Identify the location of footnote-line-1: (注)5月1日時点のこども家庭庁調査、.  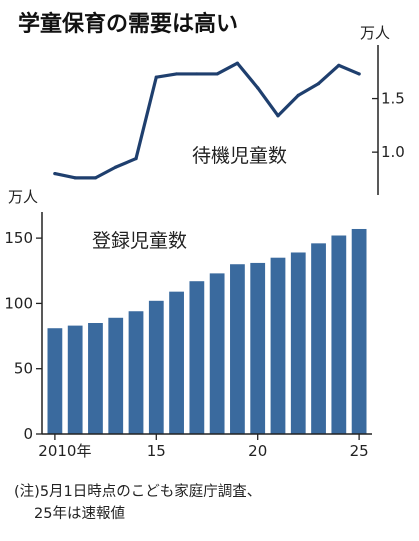
(138, 492).